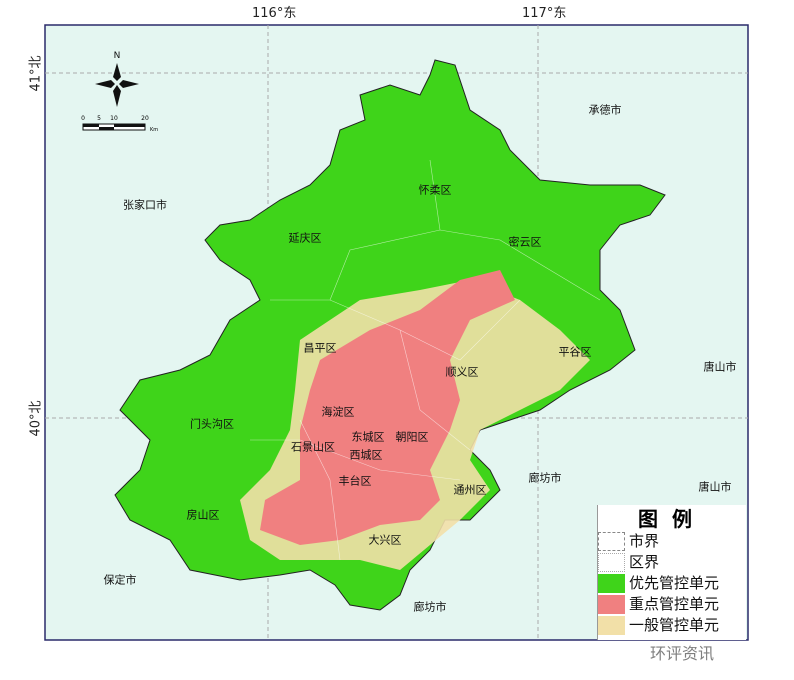  I want to click on watermark: 环评资讯, so click(682, 653).